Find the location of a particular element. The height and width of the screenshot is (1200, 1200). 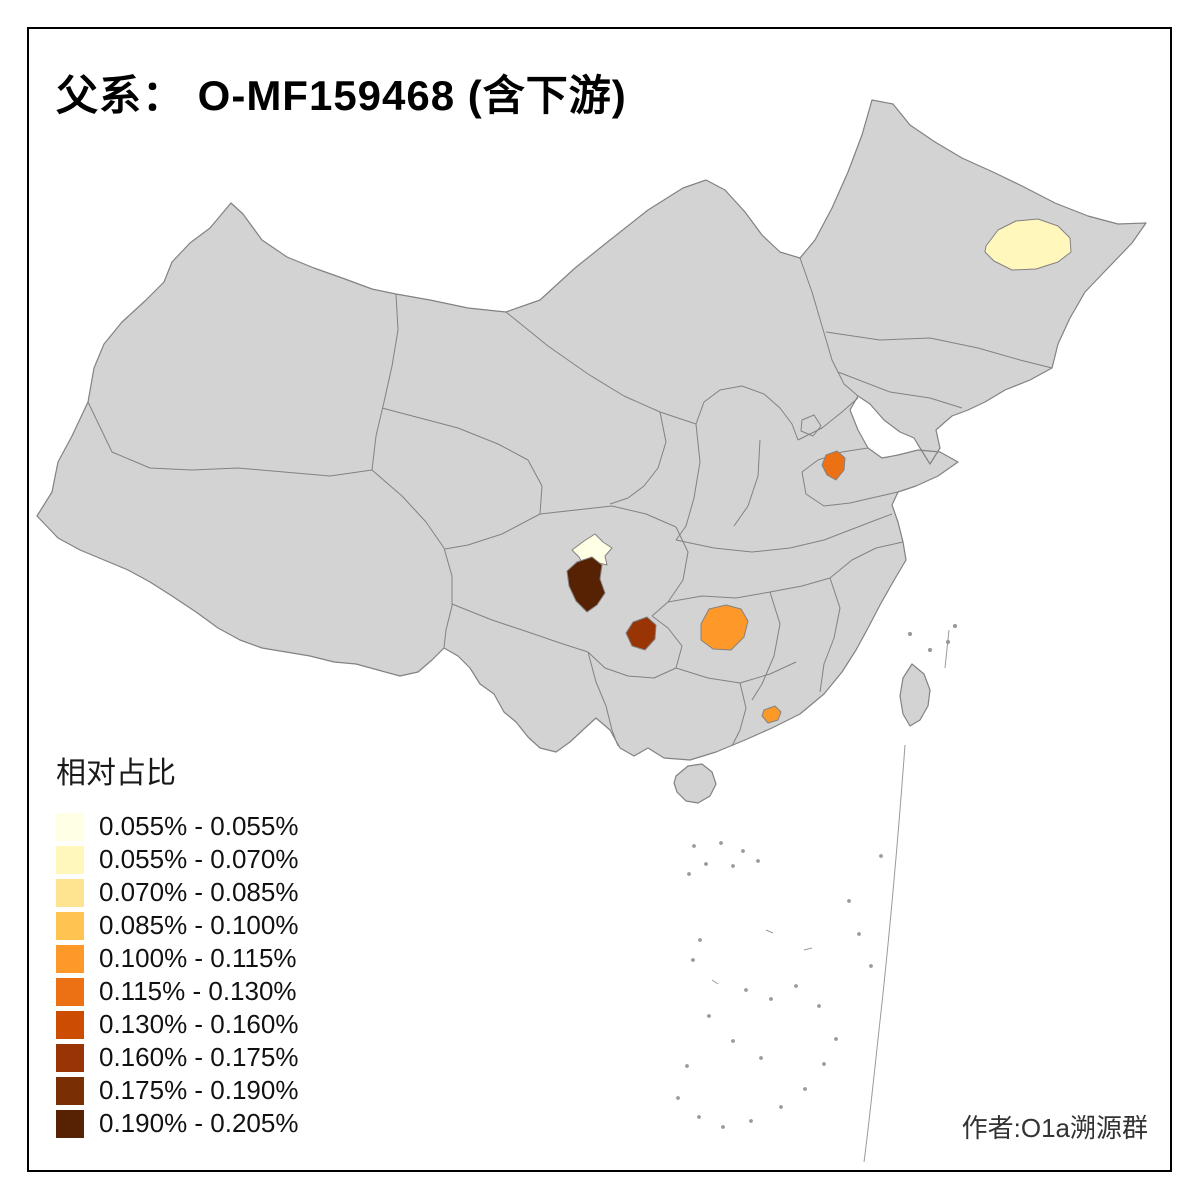

legend-row: 0.085% - 0.100% is located at coordinates (177, 925).